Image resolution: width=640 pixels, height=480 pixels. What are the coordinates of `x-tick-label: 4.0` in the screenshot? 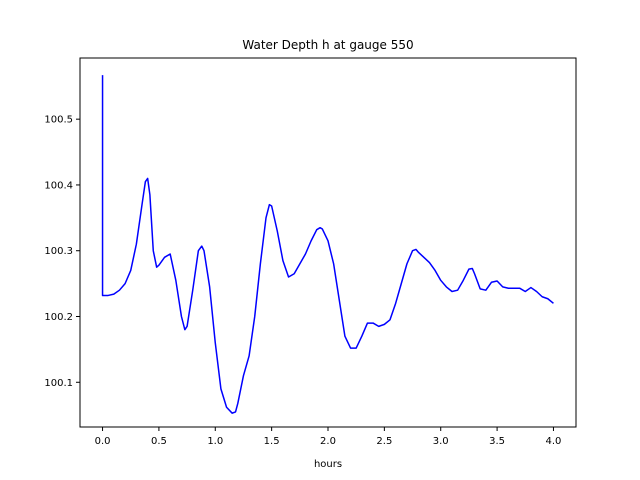 It's located at (554, 441).